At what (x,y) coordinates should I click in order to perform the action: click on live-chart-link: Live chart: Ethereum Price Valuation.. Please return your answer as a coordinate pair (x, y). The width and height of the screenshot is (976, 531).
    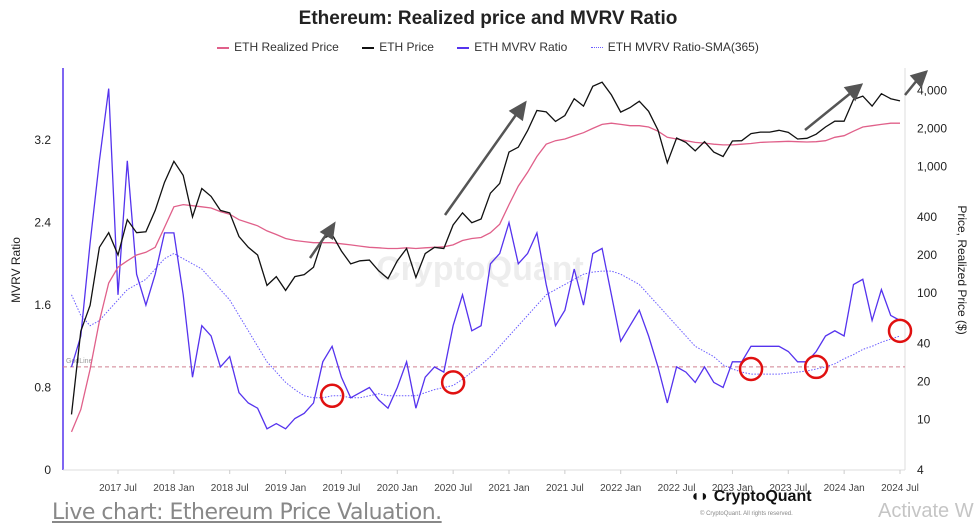
    Looking at the image, I should click on (247, 512).